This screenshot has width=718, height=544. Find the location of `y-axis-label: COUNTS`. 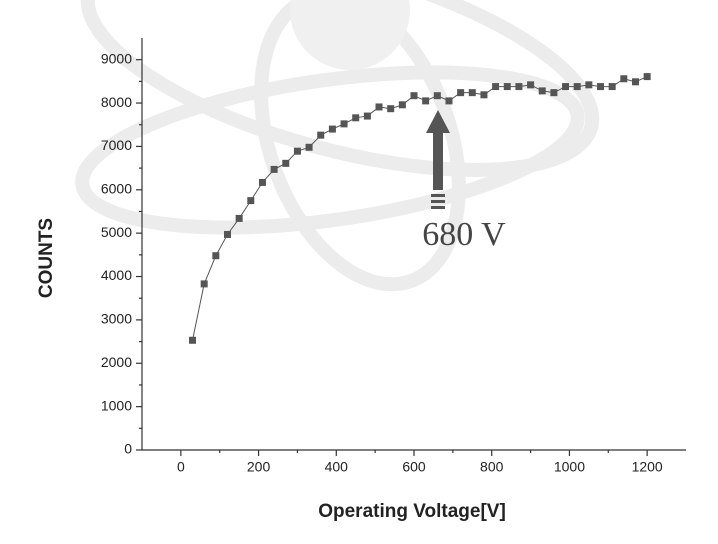

y-axis-label: COUNTS is located at coordinates (46, 258).